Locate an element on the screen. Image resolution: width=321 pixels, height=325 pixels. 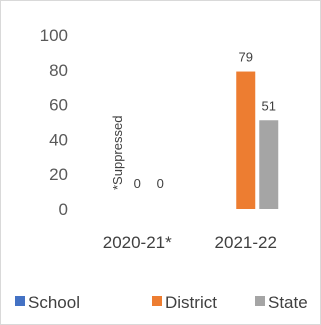
legend-label-state: State is located at coordinates (288, 302).